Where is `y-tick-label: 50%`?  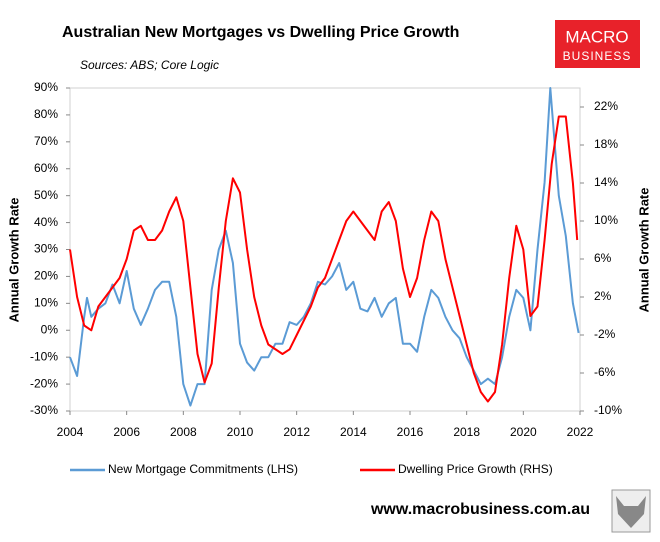
y-tick-label: 50% is located at coordinates (46, 195).